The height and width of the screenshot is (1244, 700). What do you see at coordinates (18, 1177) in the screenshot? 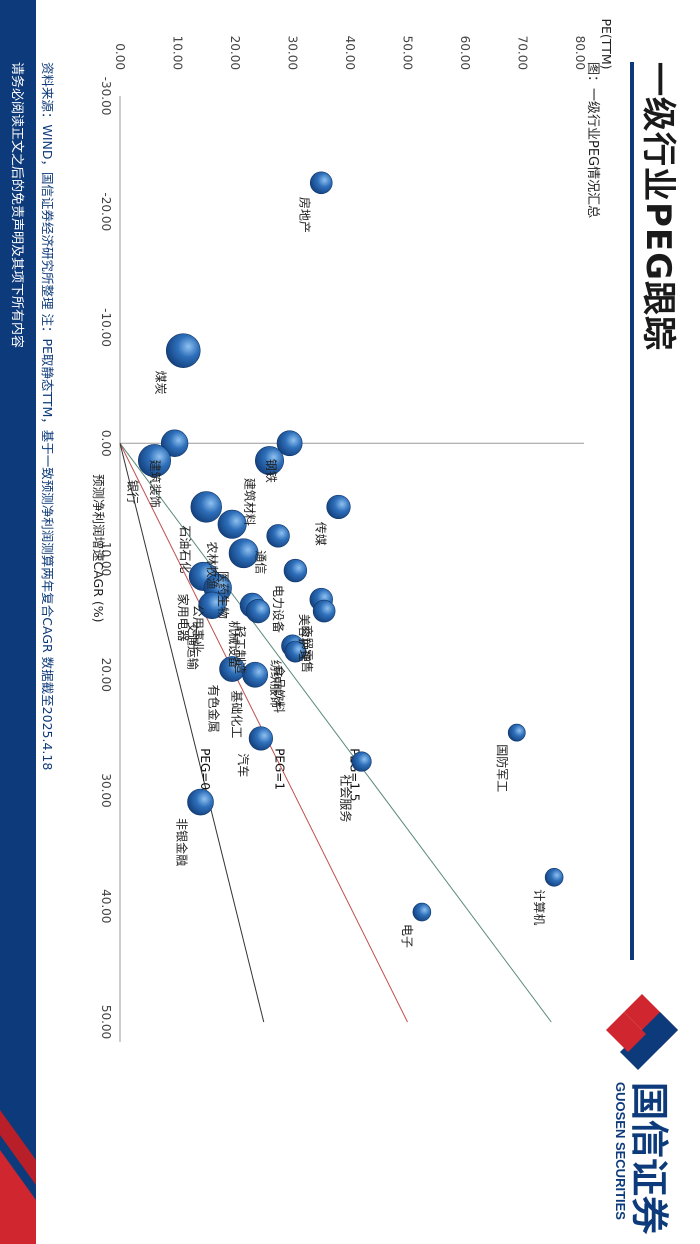
I see `footer-accent-shape` at bounding box center [18, 1177].